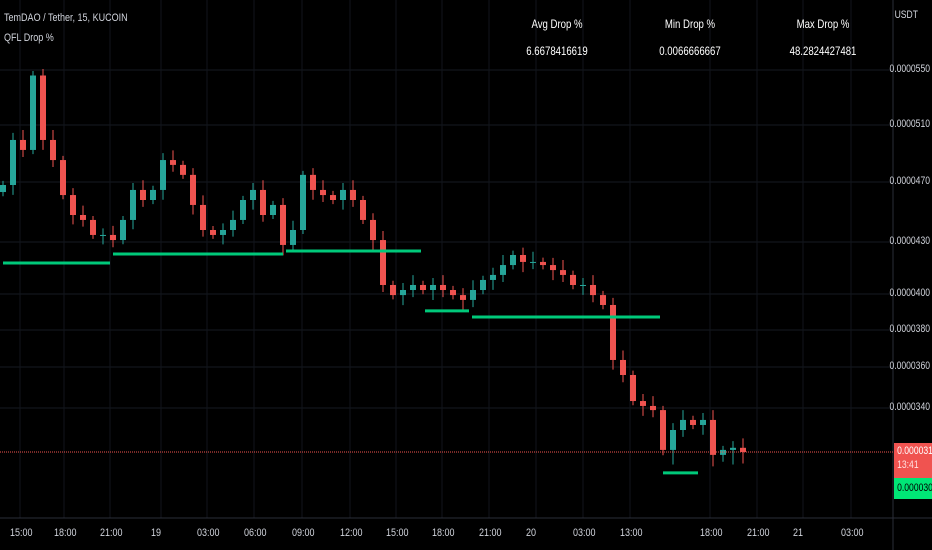 Image resolution: width=932 pixels, height=550 pixels. I want to click on y-tick-label: 0.0000510, so click(909, 124).